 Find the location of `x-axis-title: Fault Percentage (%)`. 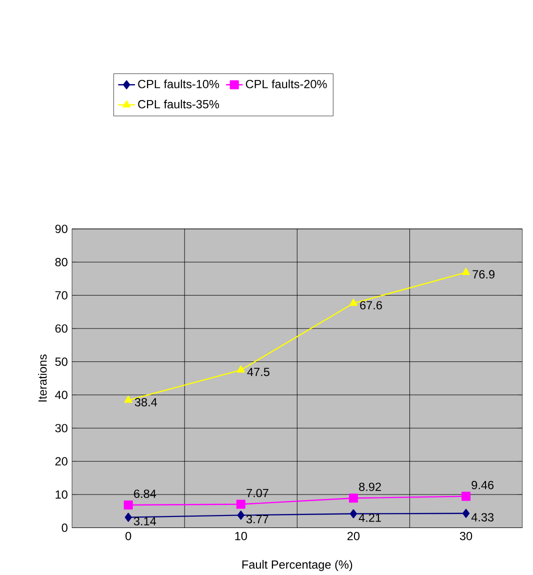

x-axis-title: Fault Percentage (%) is located at coordinates (297, 566).